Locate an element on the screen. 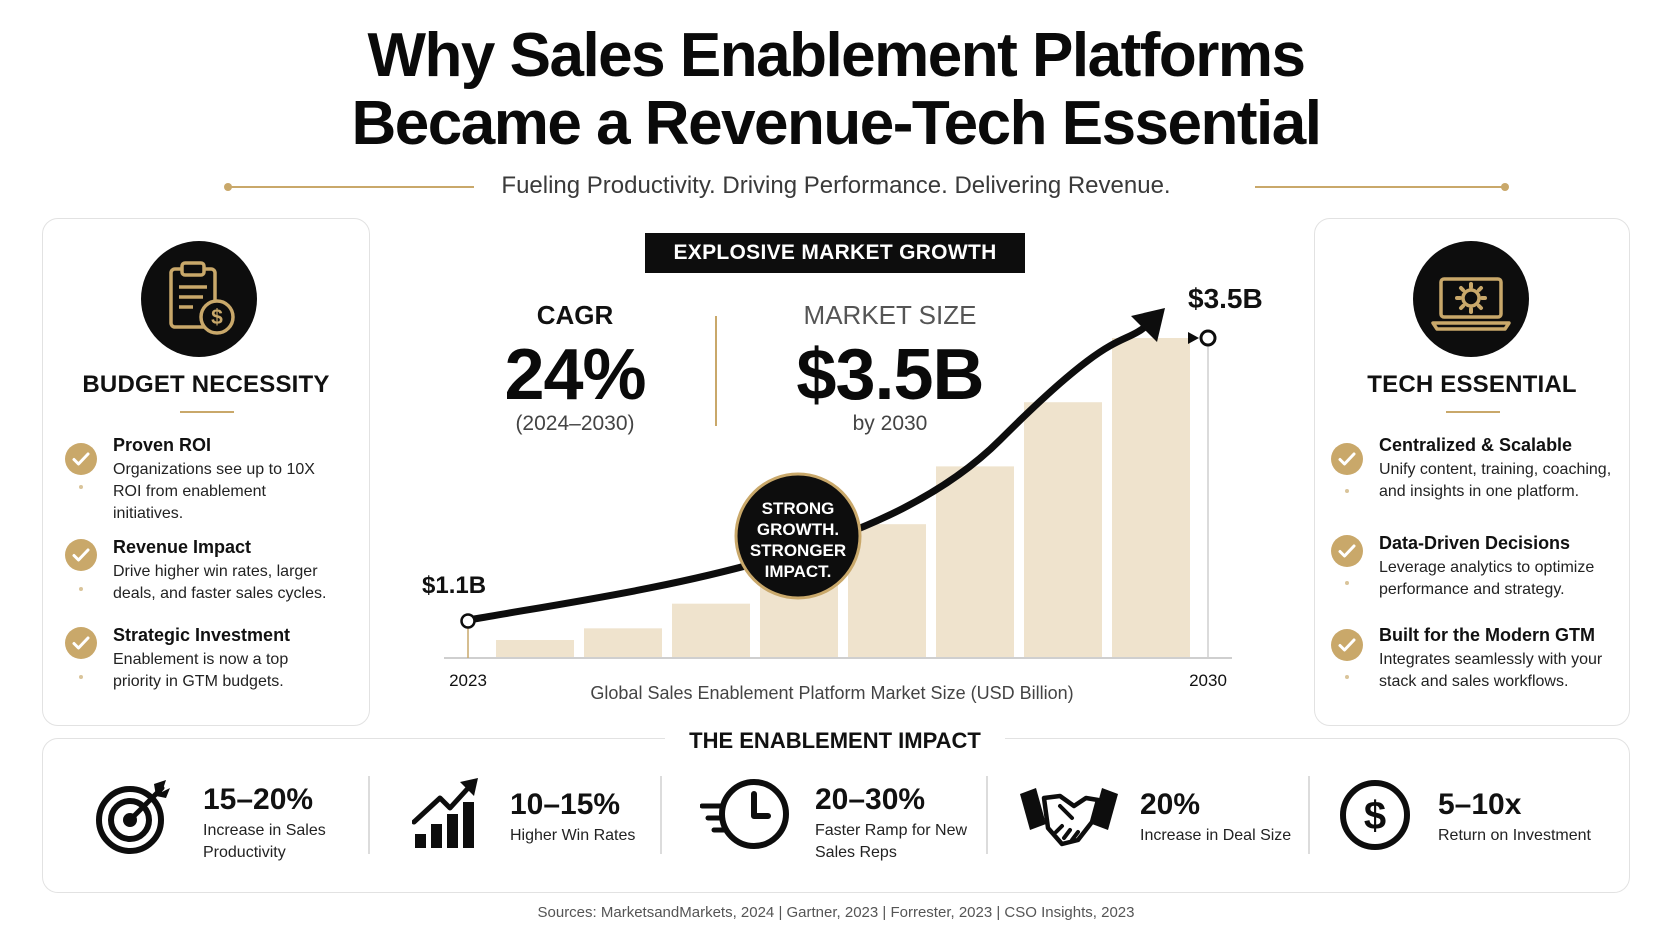 The image size is (1672, 941). item-title: Built for the Modern GTM is located at coordinates (1487, 635).